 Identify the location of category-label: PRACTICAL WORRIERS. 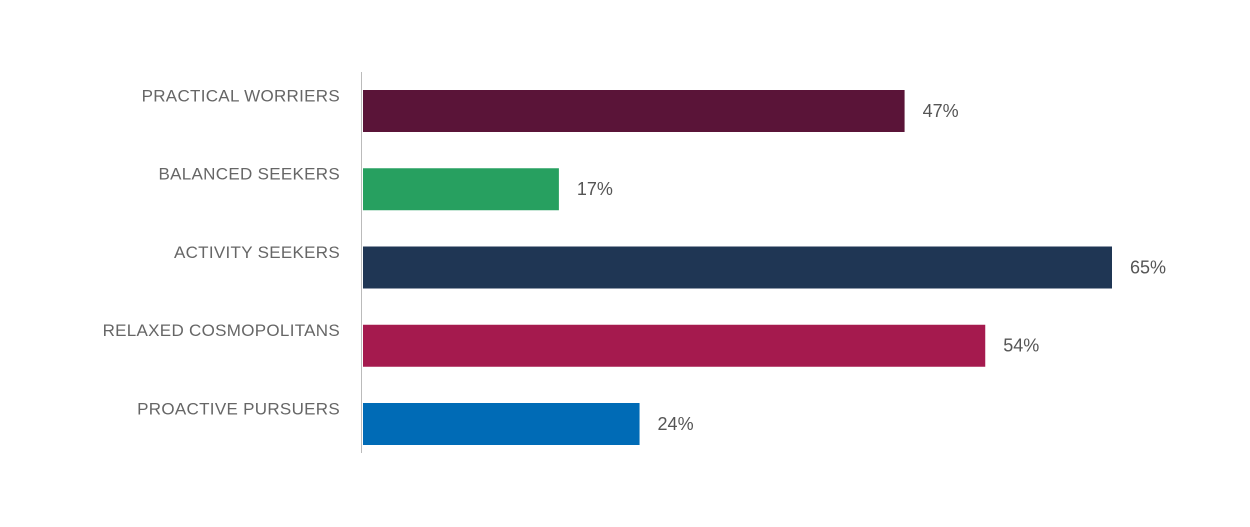
(241, 95).